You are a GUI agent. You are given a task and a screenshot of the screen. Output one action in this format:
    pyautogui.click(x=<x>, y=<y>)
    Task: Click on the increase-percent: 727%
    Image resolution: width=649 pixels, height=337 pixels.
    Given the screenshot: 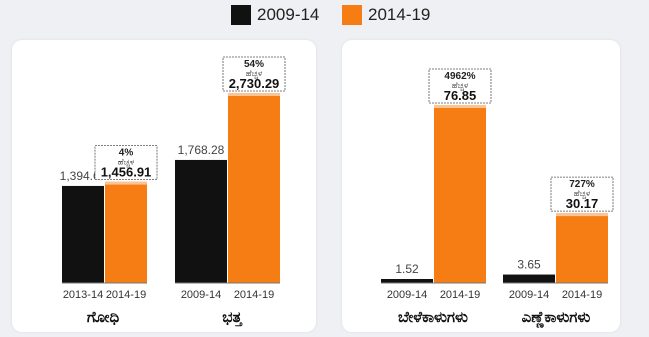 What is the action you would take?
    pyautogui.click(x=582, y=184)
    